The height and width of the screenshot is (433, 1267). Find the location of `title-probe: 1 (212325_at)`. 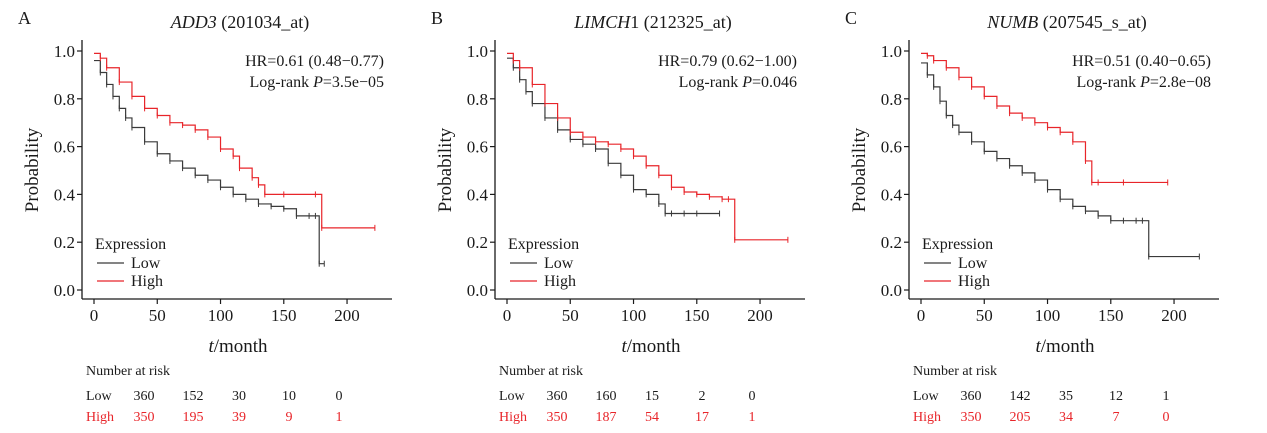

title-probe: 1 (212325_at) is located at coordinates (680, 22).